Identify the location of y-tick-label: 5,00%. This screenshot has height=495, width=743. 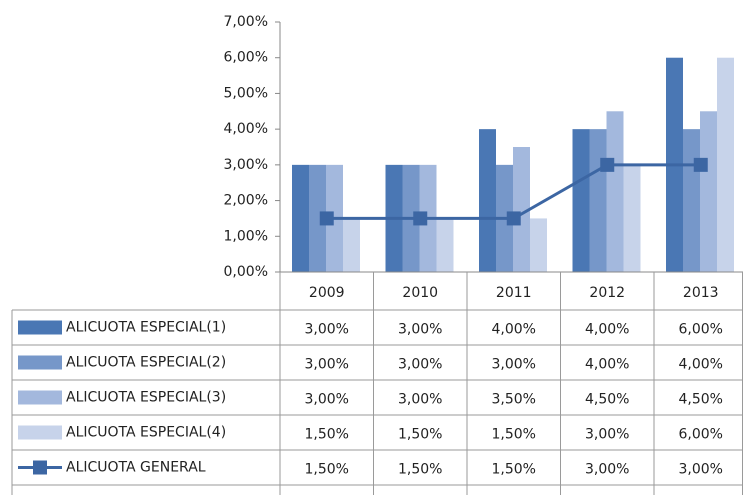
(246, 93).